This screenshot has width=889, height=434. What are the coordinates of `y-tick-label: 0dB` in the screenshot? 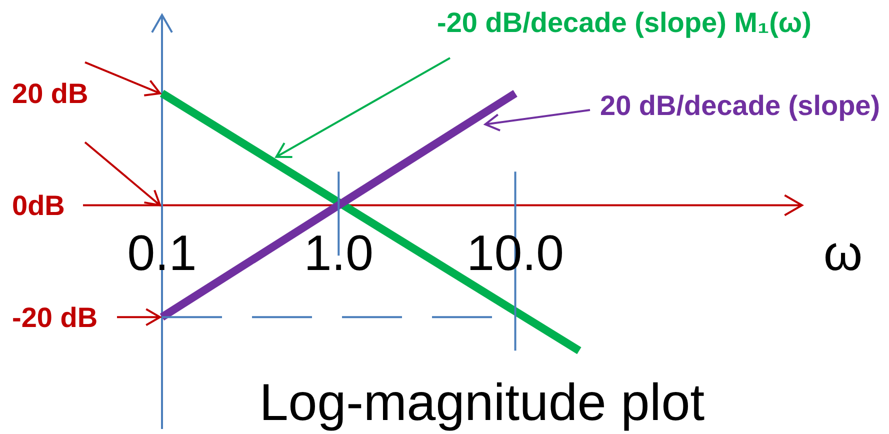 It's located at (38, 206).